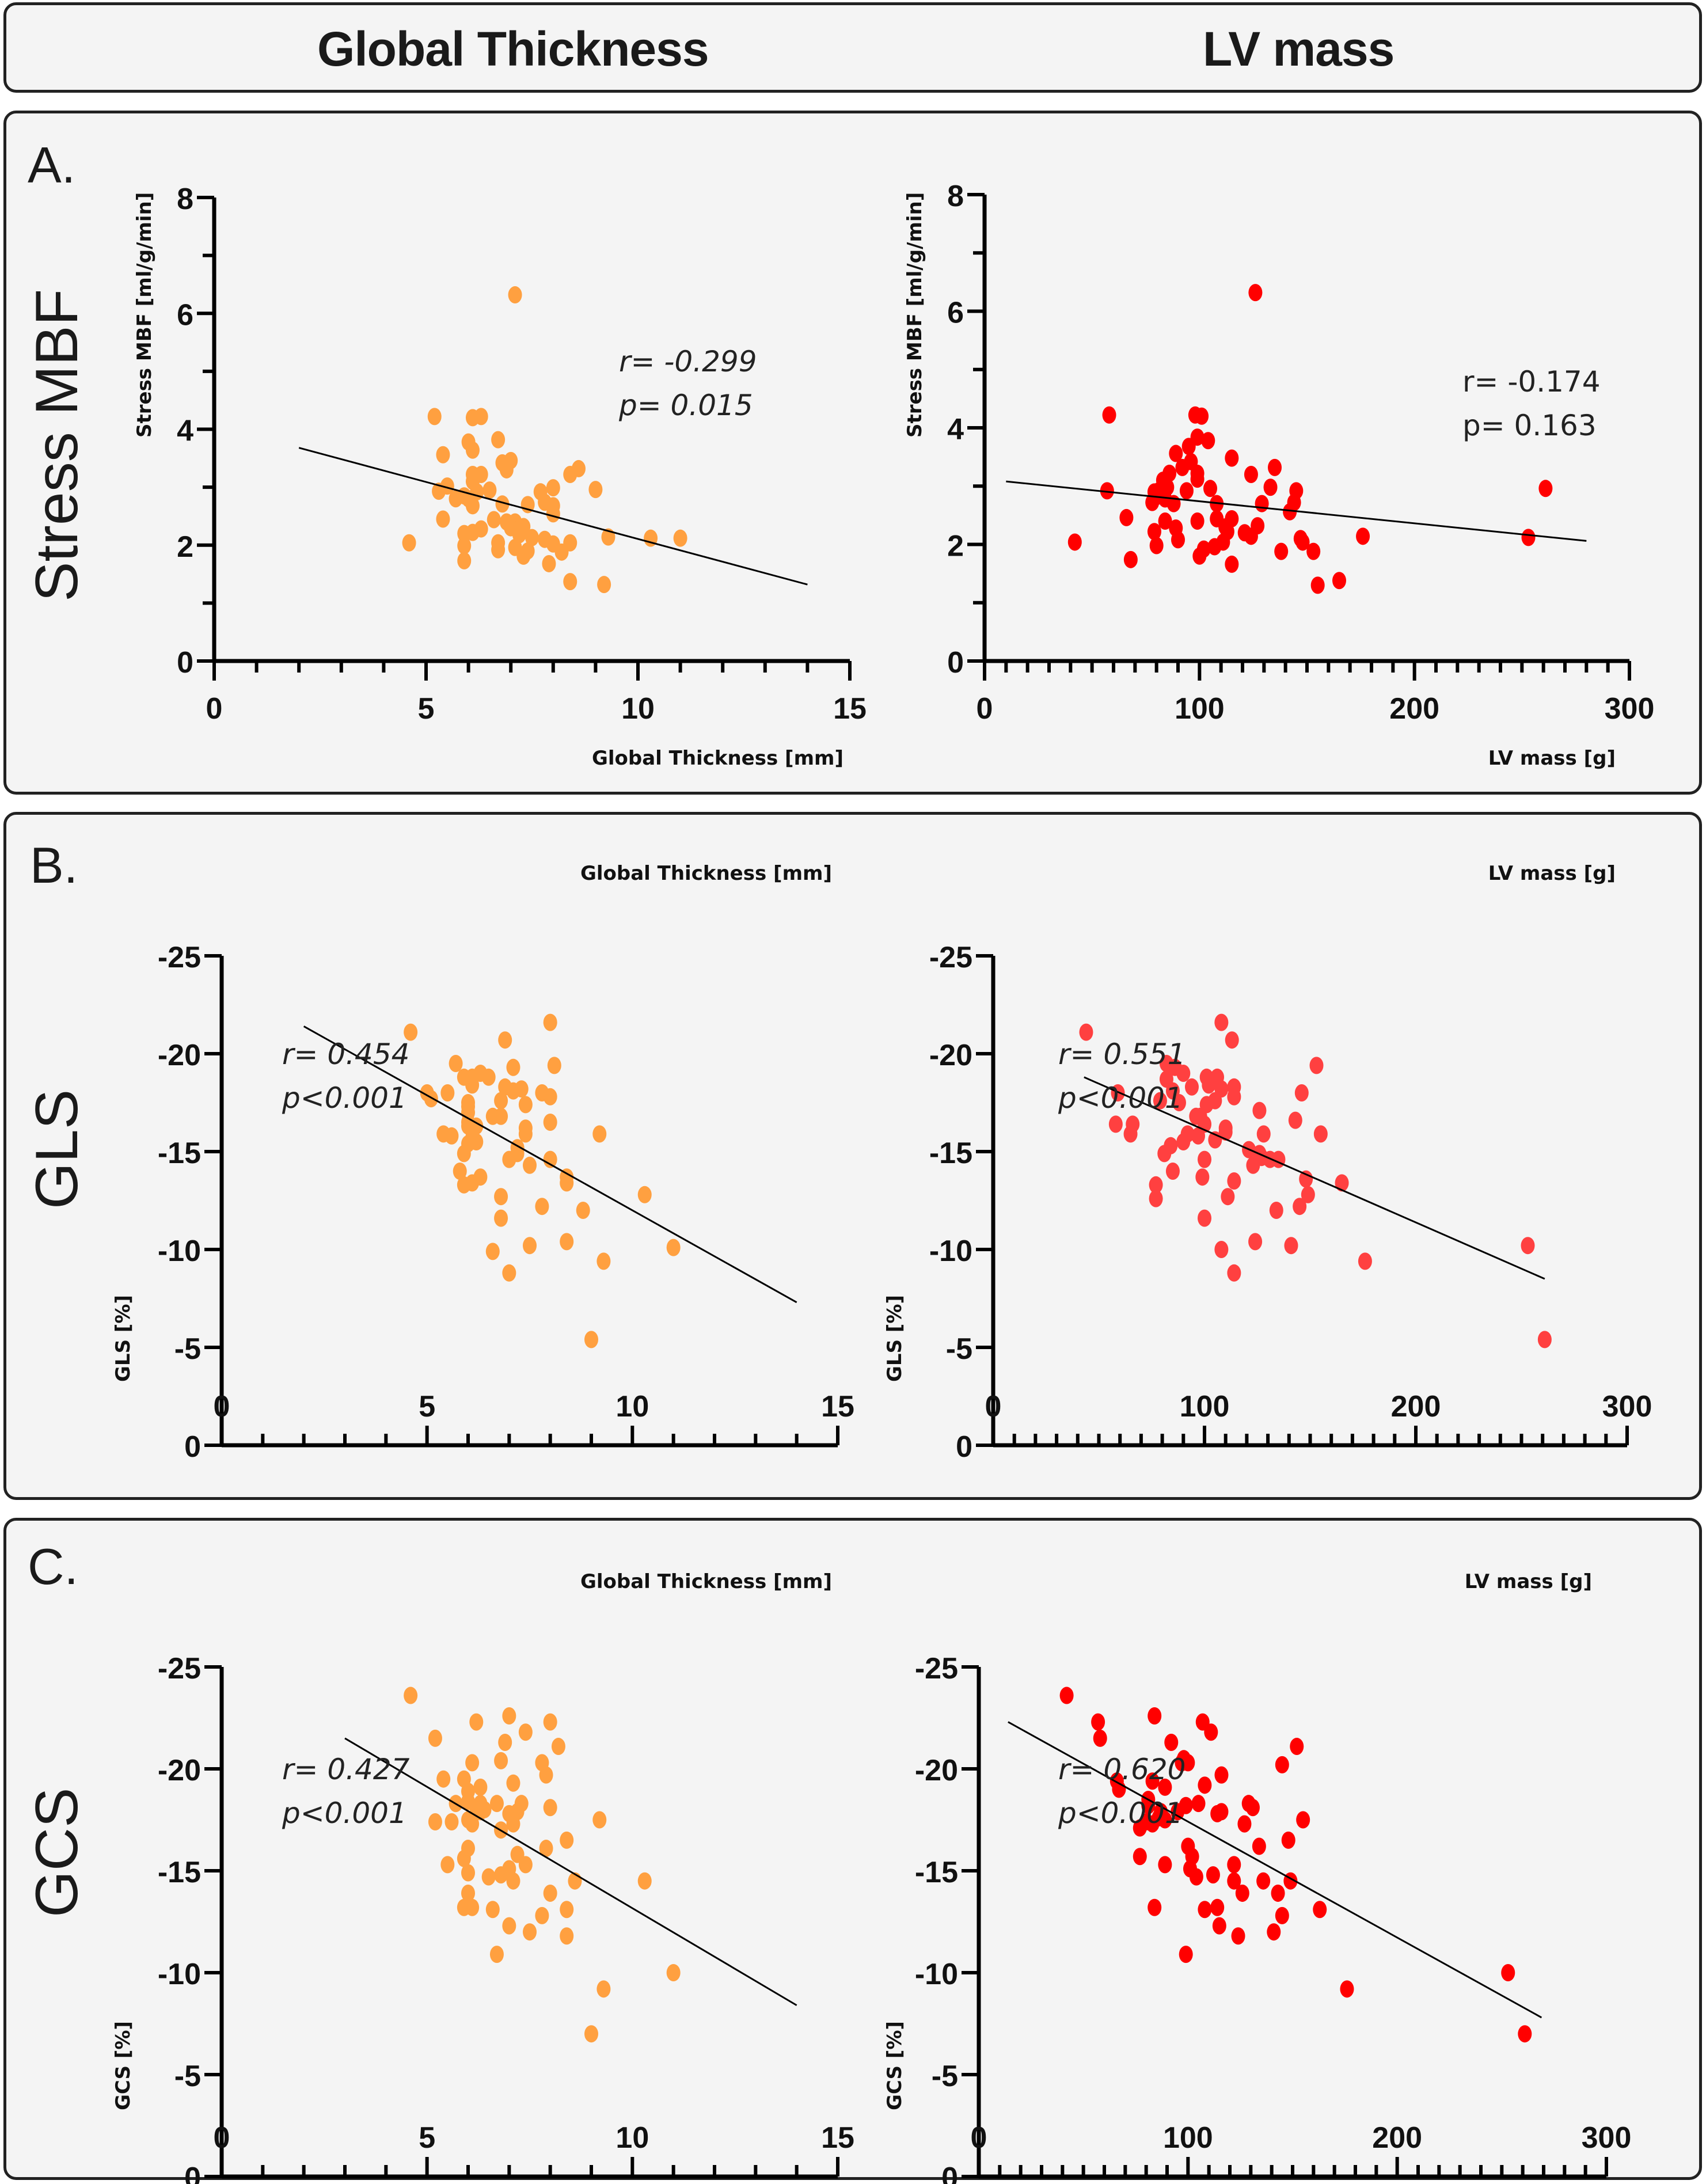 Image resolution: width=1706 pixels, height=2184 pixels. Describe the element at coordinates (1528, 1581) in the screenshot. I see `x-axis-title: LV mass [g]` at that location.